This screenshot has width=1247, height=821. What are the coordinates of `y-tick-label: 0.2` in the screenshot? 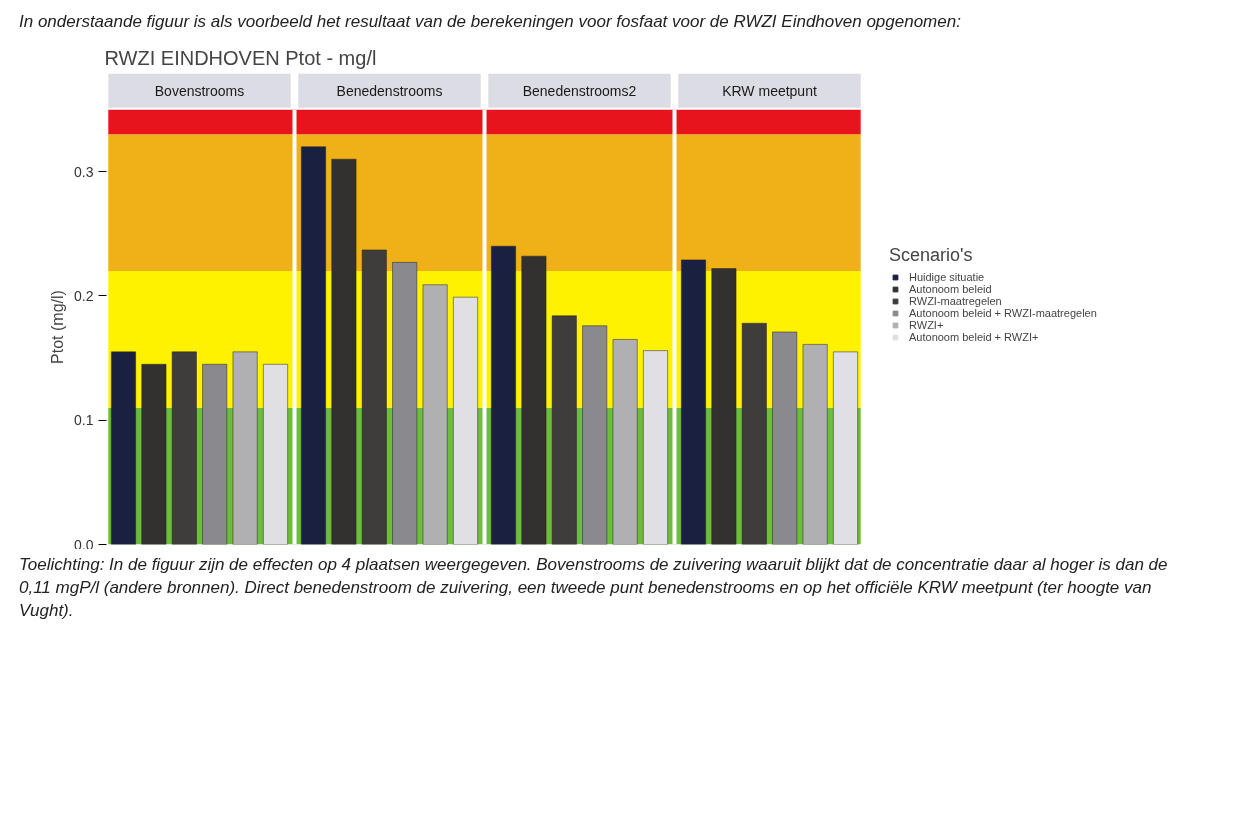 It's located at (84, 295).